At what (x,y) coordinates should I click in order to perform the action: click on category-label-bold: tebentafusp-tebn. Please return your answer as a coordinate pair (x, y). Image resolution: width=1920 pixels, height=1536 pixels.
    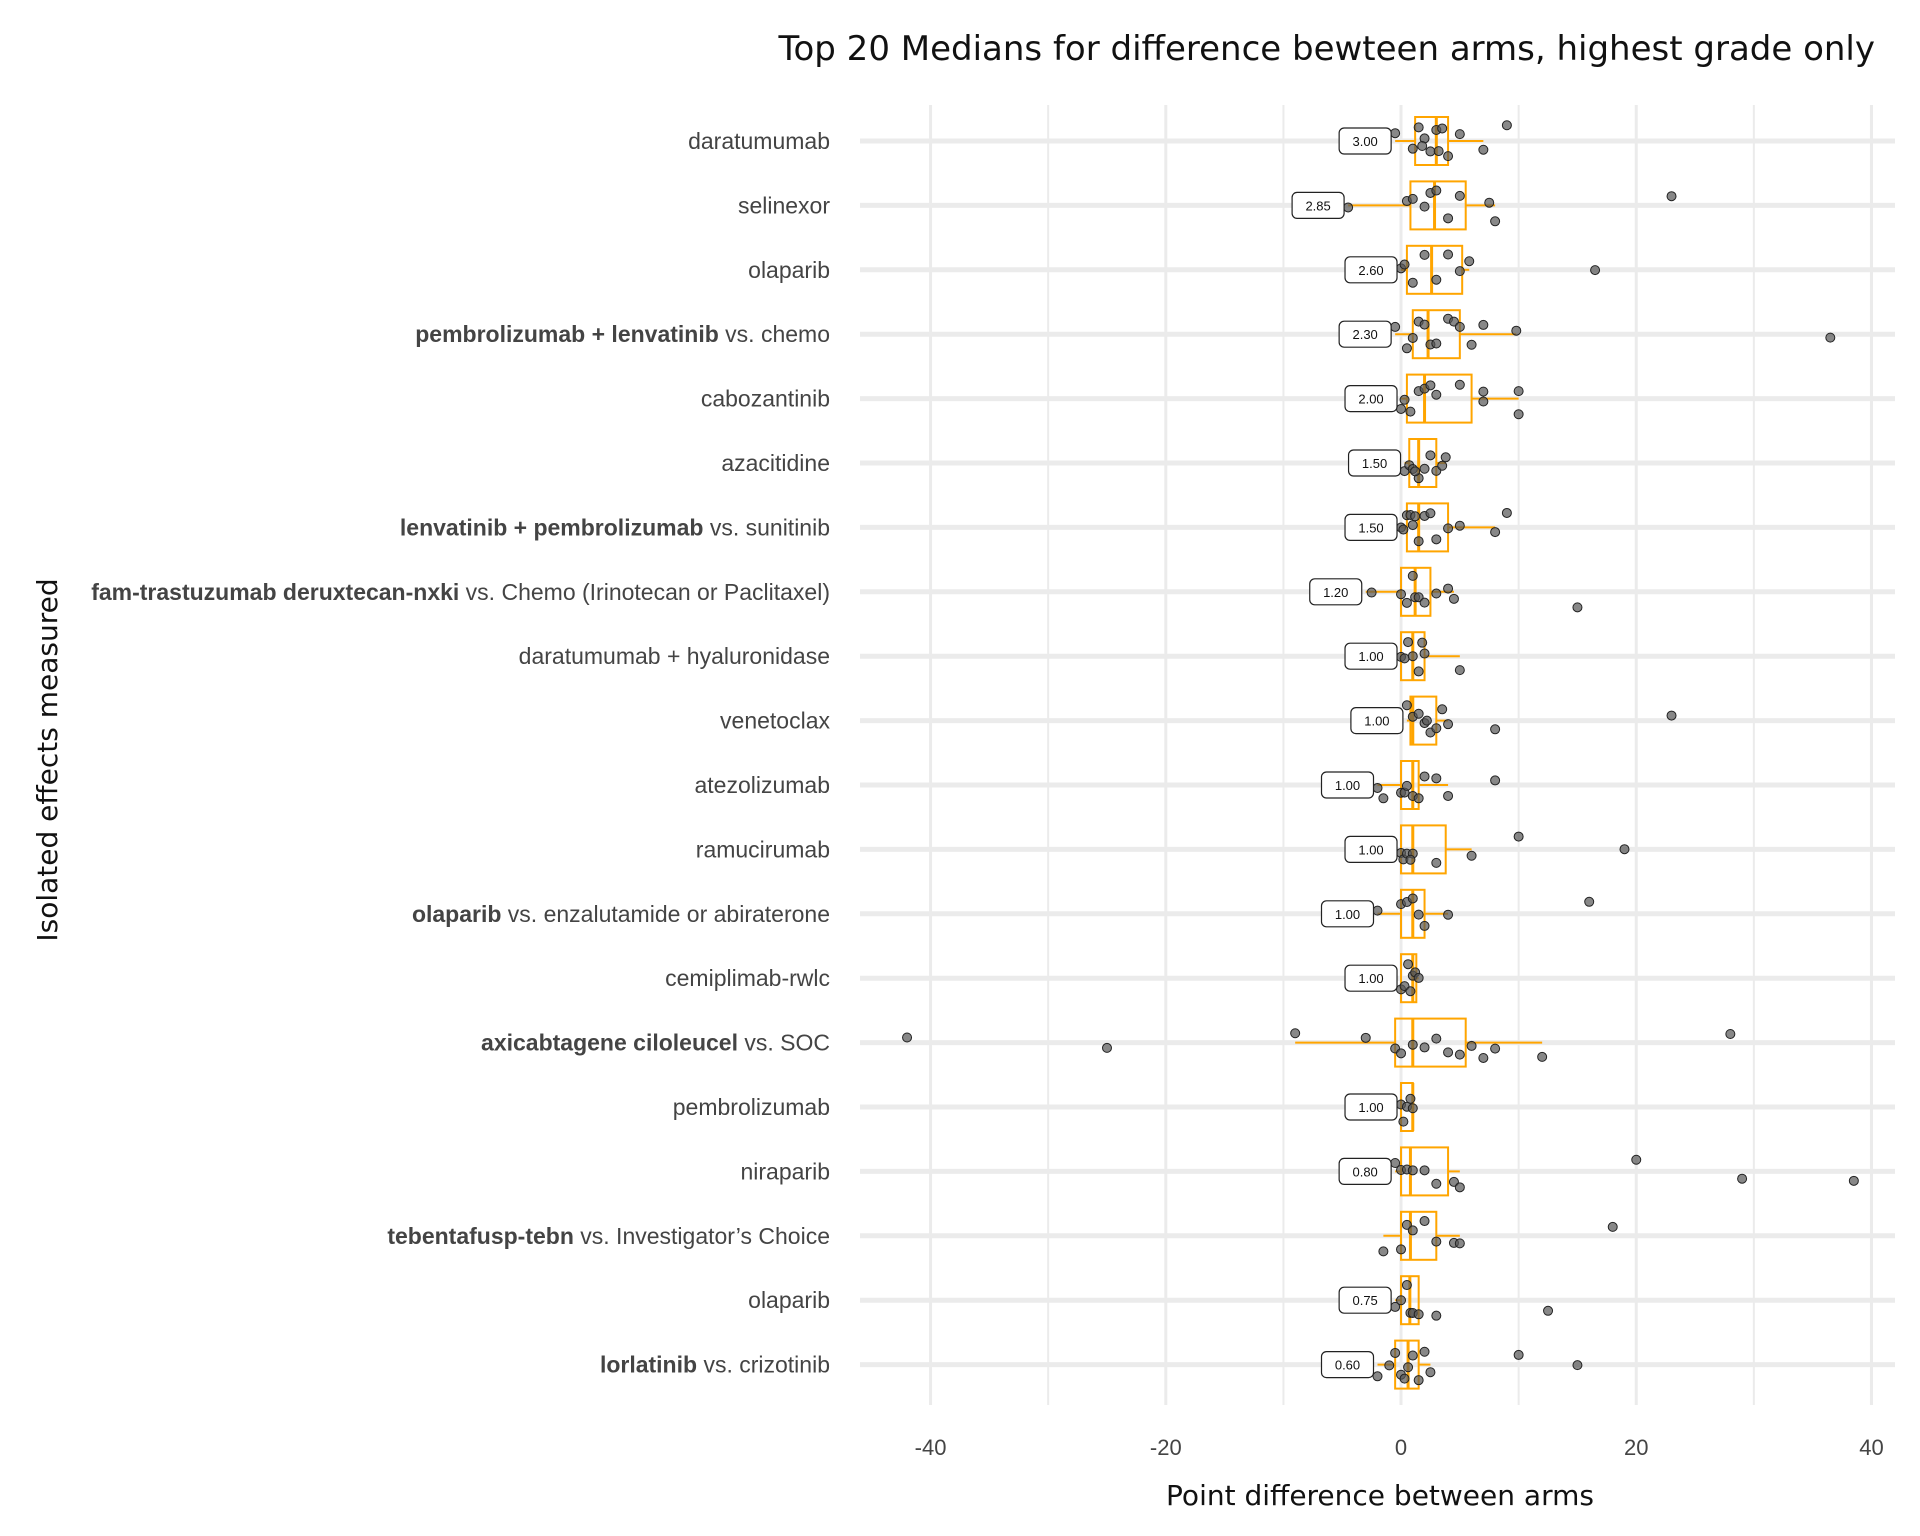
    Looking at the image, I should click on (480, 1236).